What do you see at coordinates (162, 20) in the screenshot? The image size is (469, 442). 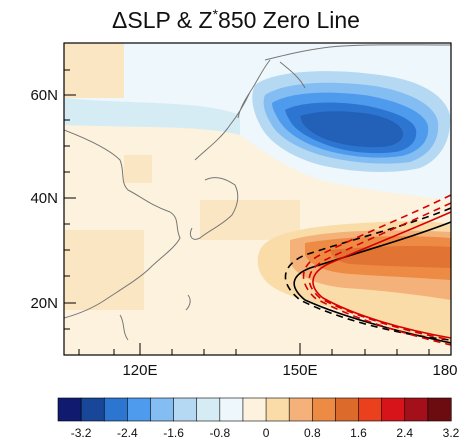 I see `title-part1: ΔSLP & Z` at bounding box center [162, 20].